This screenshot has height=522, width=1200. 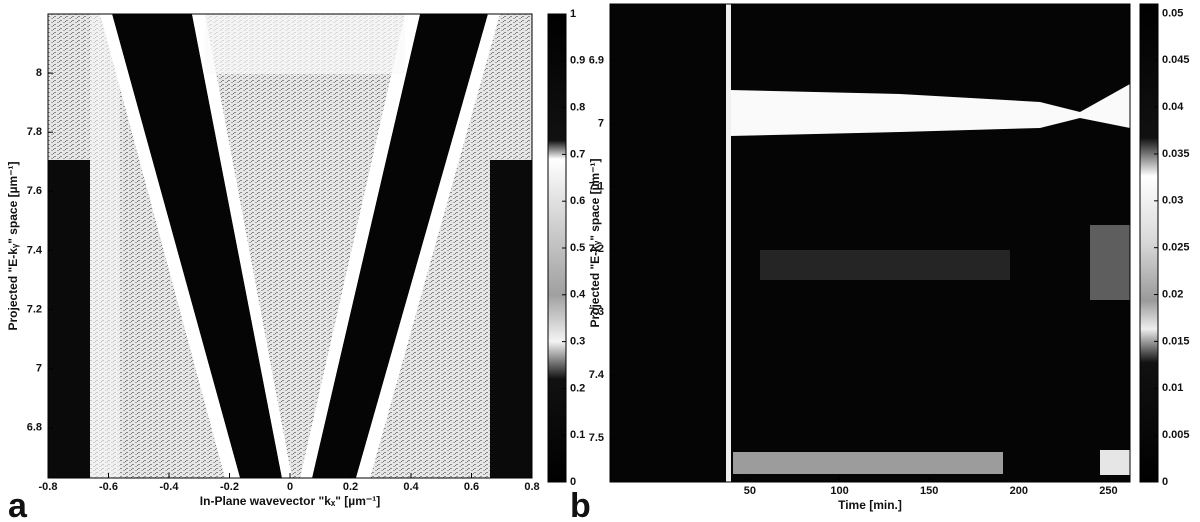 I want to click on colorbar-tick-label: 0.005, so click(x=1176, y=435).